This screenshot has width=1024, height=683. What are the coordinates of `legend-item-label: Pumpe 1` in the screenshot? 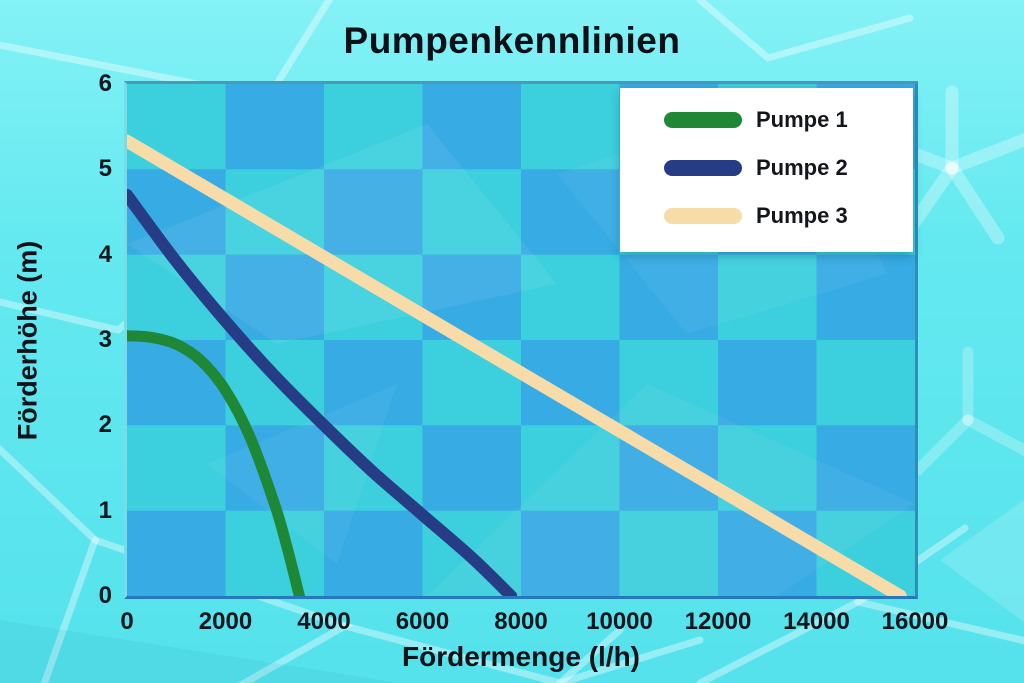 It's located at (802, 119).